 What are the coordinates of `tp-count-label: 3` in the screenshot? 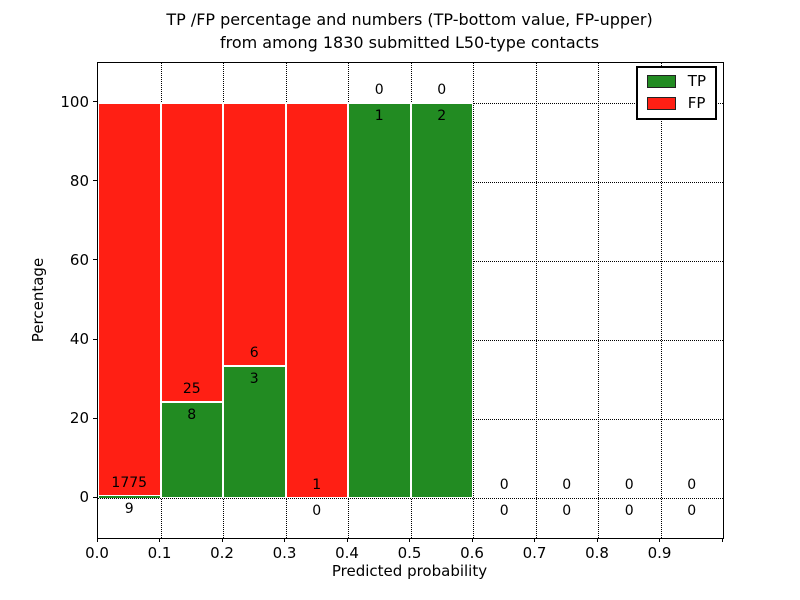 It's located at (254, 379).